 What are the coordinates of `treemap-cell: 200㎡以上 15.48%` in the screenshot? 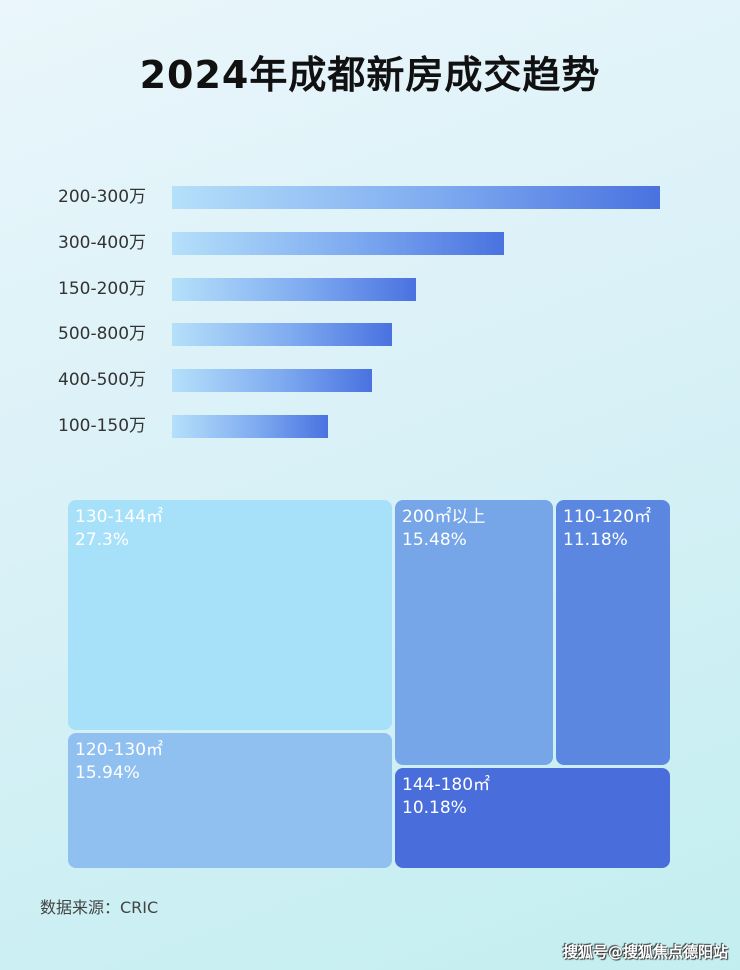 It's located at (474, 632).